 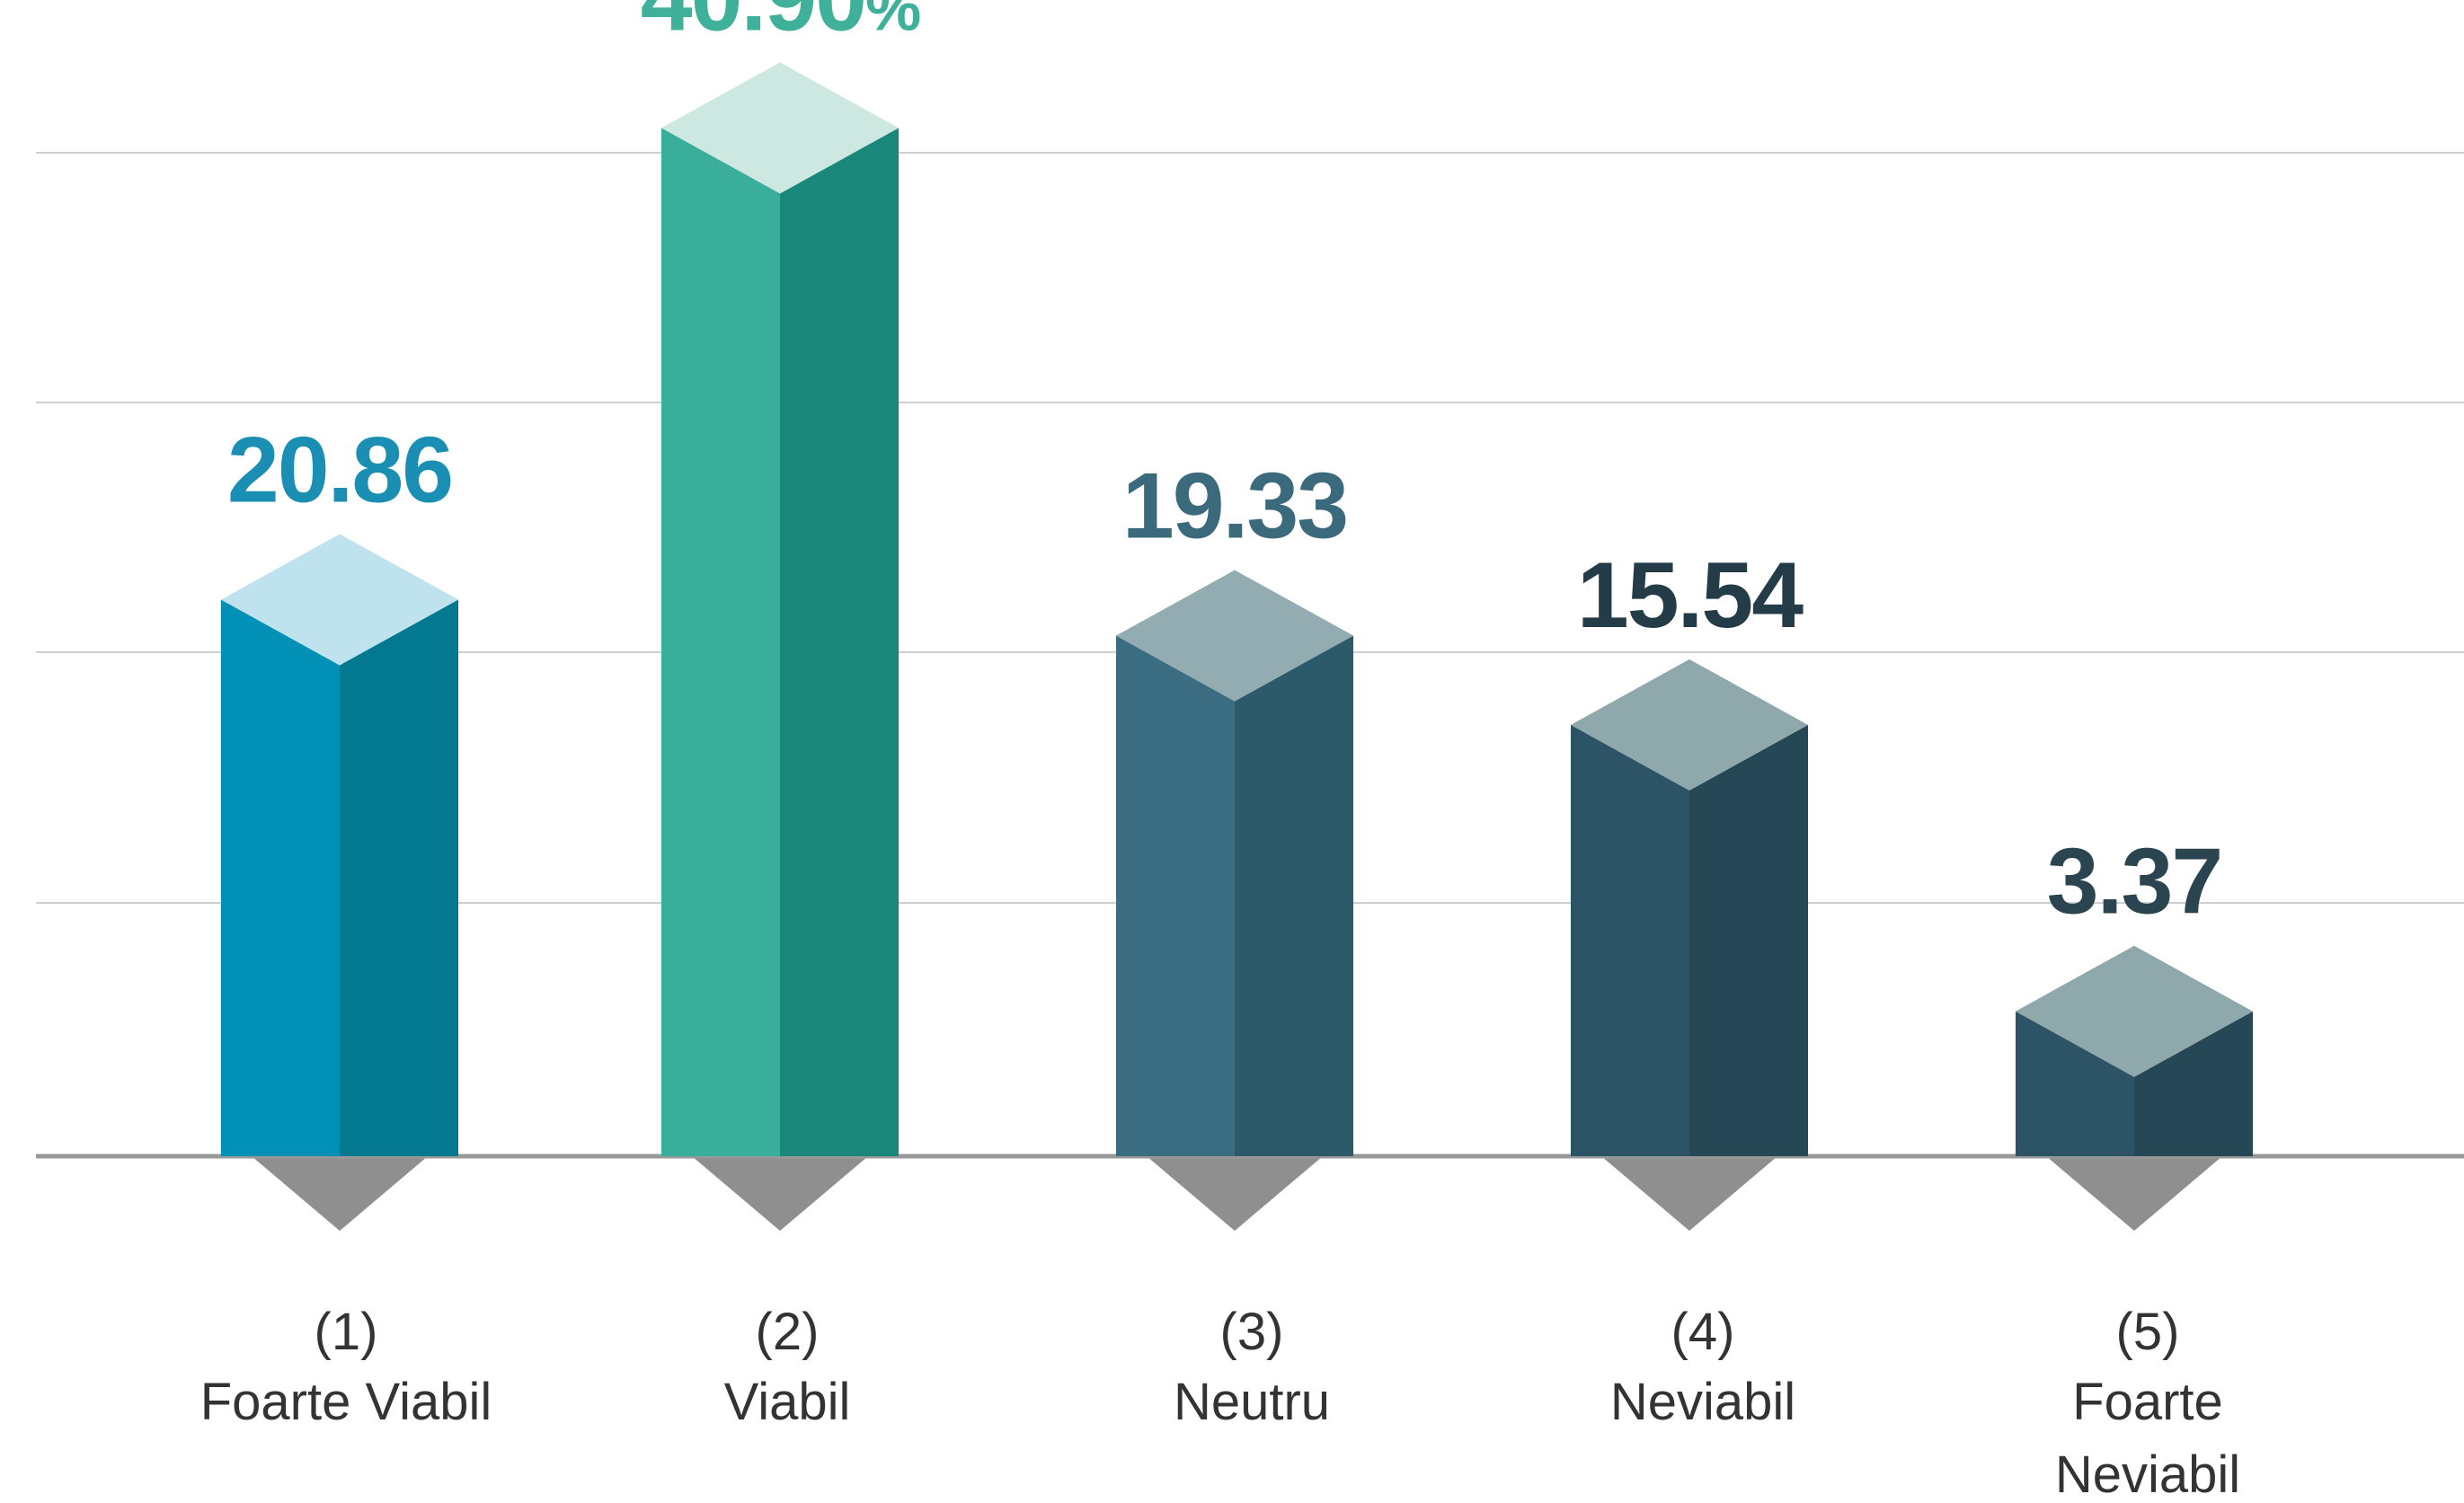 I want to click on value-label-2-number: 40.90, so click(x=753, y=25).